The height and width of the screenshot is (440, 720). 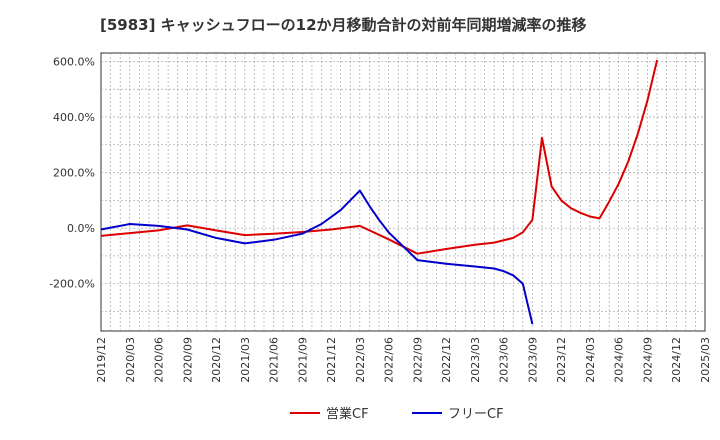 What do you see at coordinates (504, 360) in the screenshot?
I see `x-tick-label: 2023/06` at bounding box center [504, 360].